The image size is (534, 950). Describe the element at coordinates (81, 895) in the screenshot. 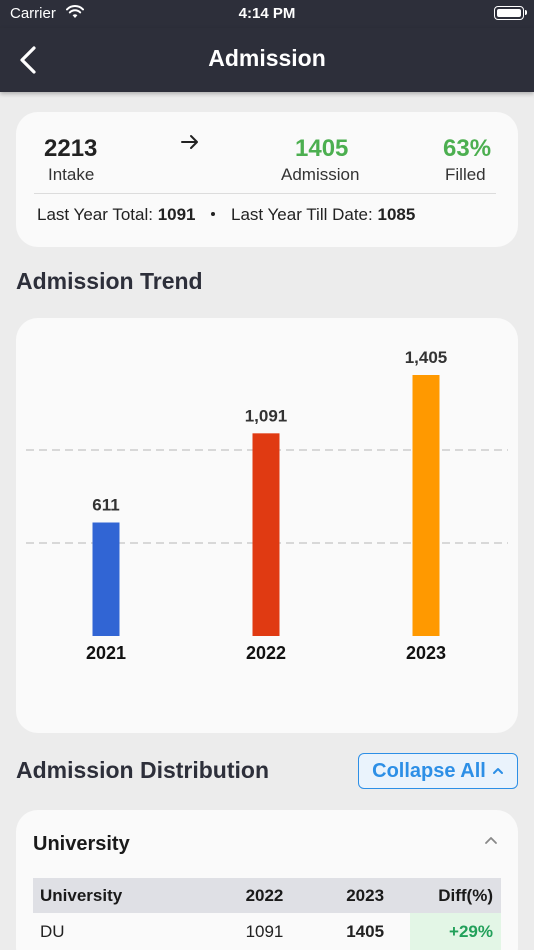

I see `column-header-university: University` at that location.